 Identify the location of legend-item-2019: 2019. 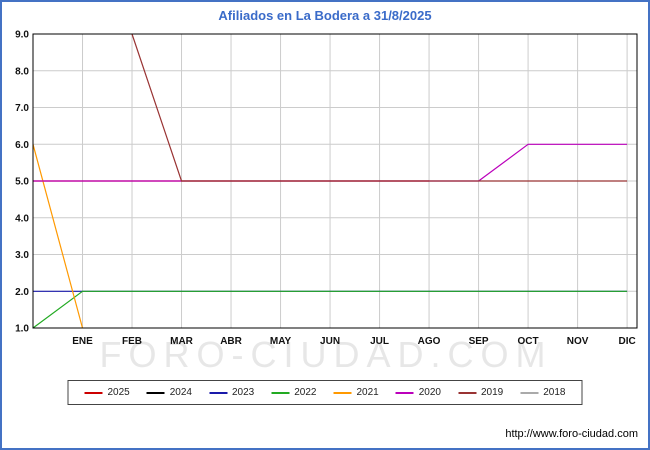
(480, 392).